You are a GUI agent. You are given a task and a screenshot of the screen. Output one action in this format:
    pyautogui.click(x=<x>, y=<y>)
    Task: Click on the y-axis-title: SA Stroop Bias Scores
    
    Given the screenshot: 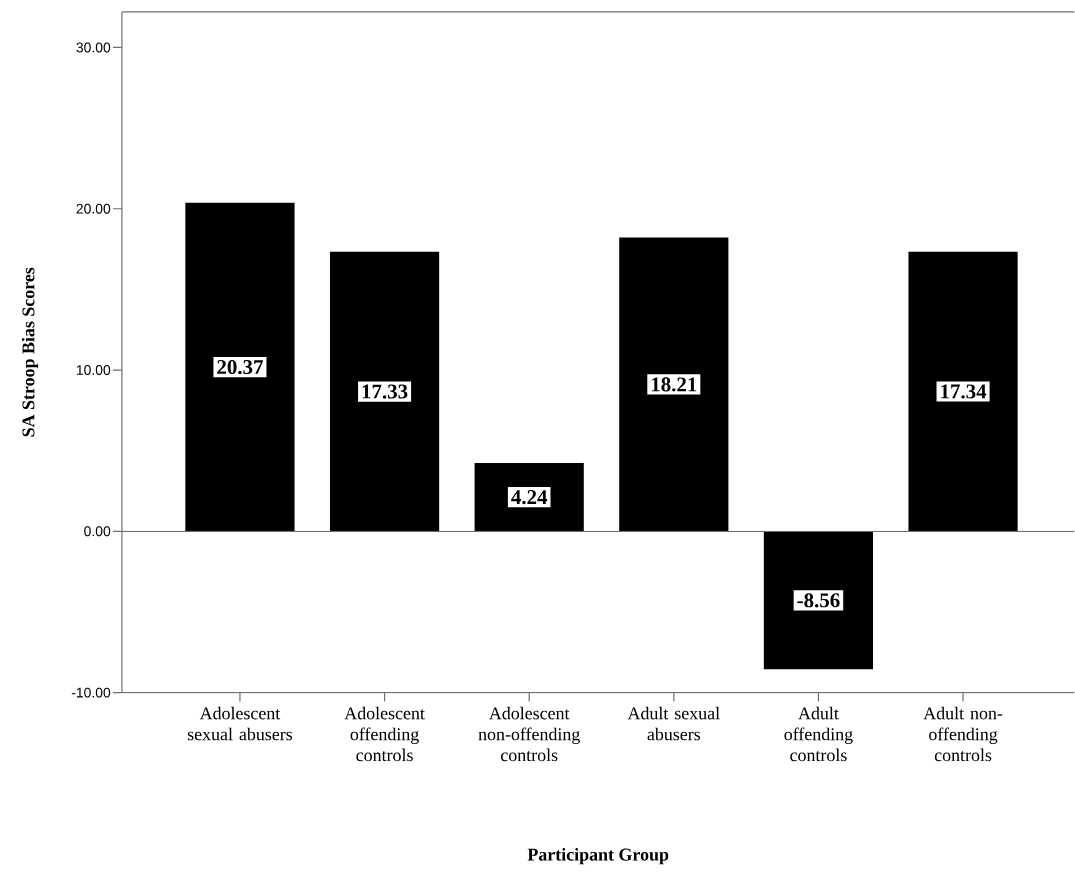 What is the action you would take?
    pyautogui.click(x=30, y=352)
    